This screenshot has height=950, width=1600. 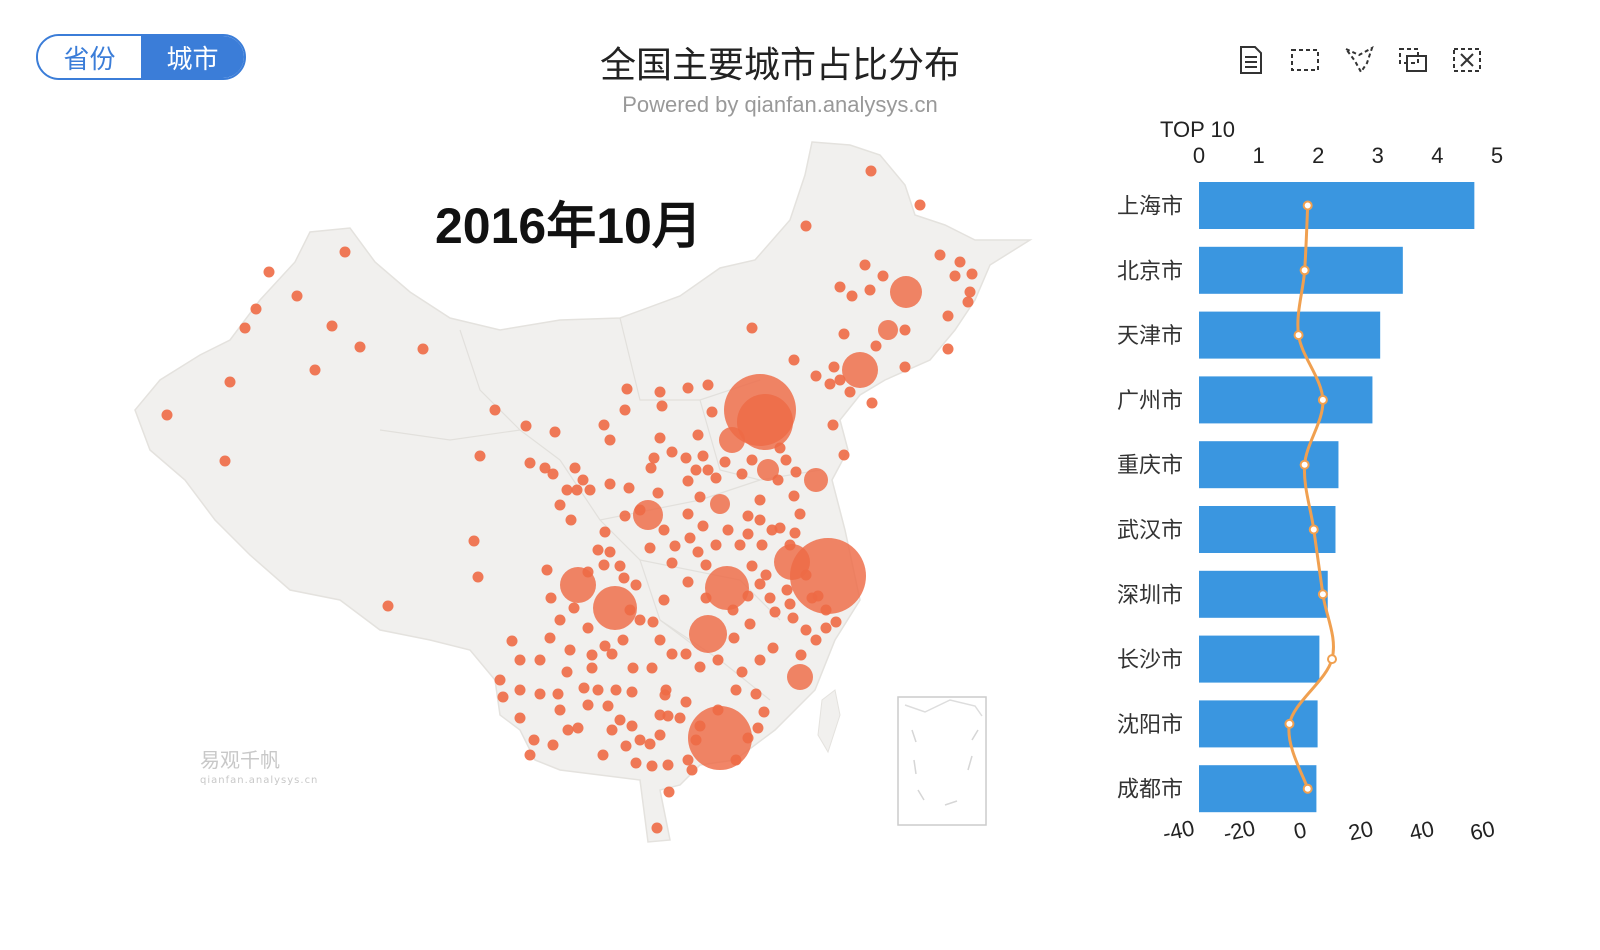 What do you see at coordinates (1251, 60) in the screenshot?
I see `data-view-icon` at bounding box center [1251, 60].